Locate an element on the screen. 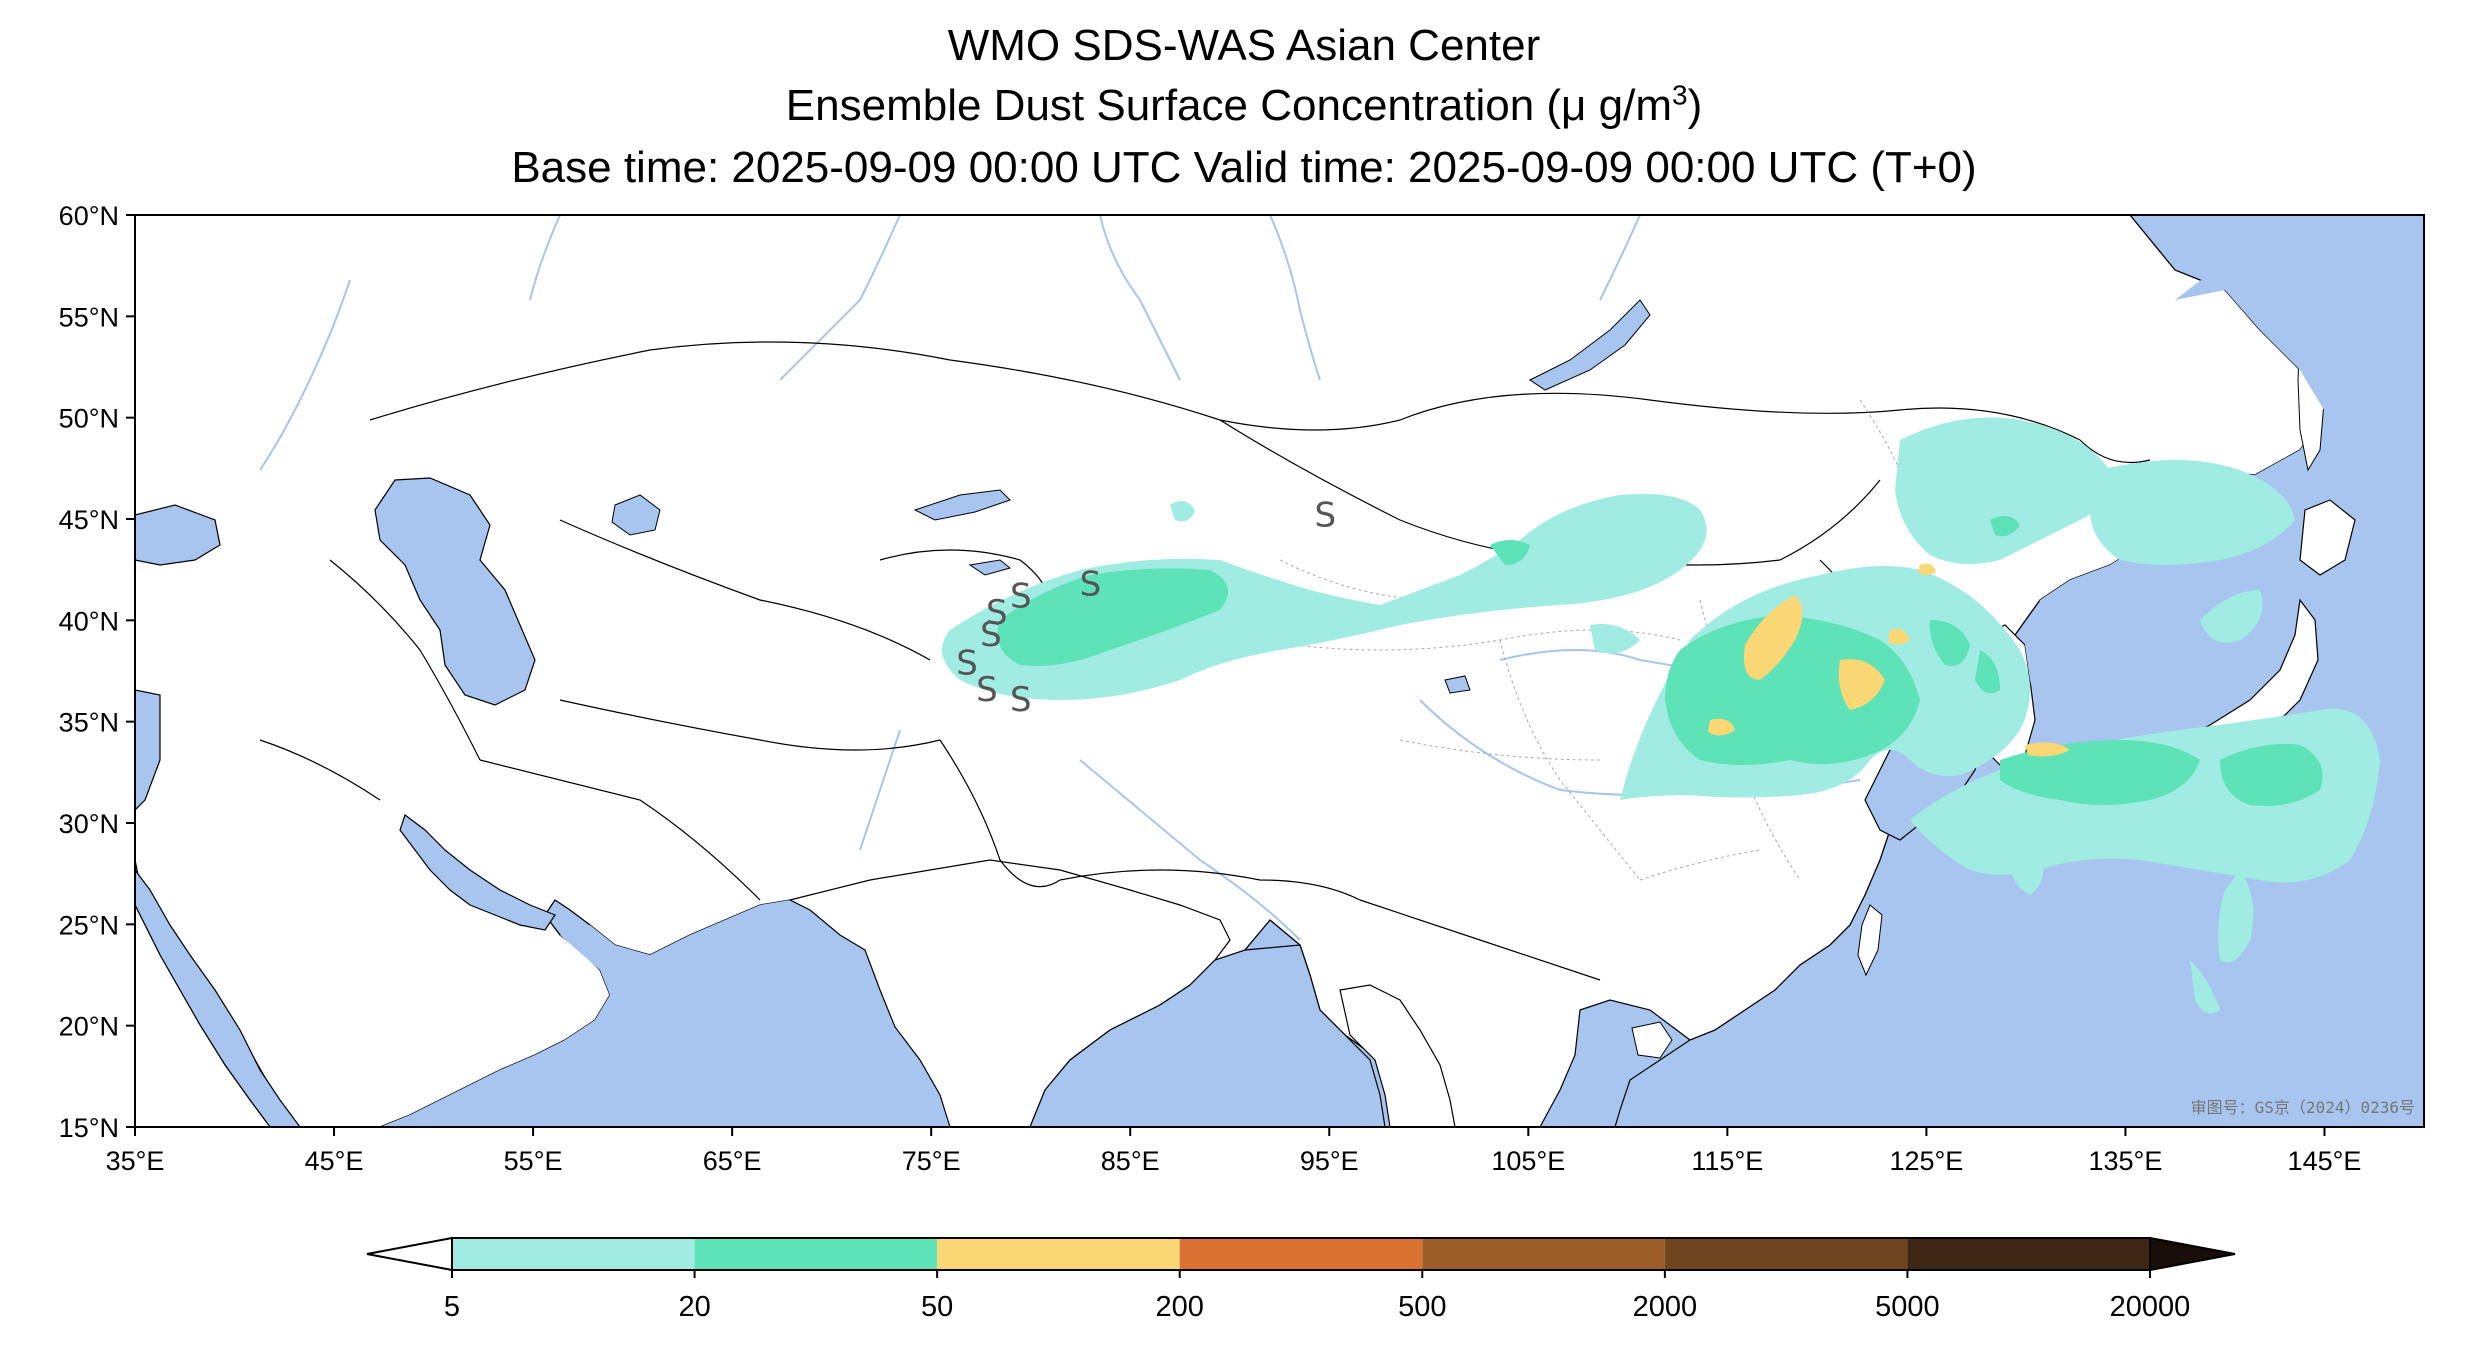 The image size is (2488, 1362). colorbar-tick-label: 500 is located at coordinates (1422, 1307).